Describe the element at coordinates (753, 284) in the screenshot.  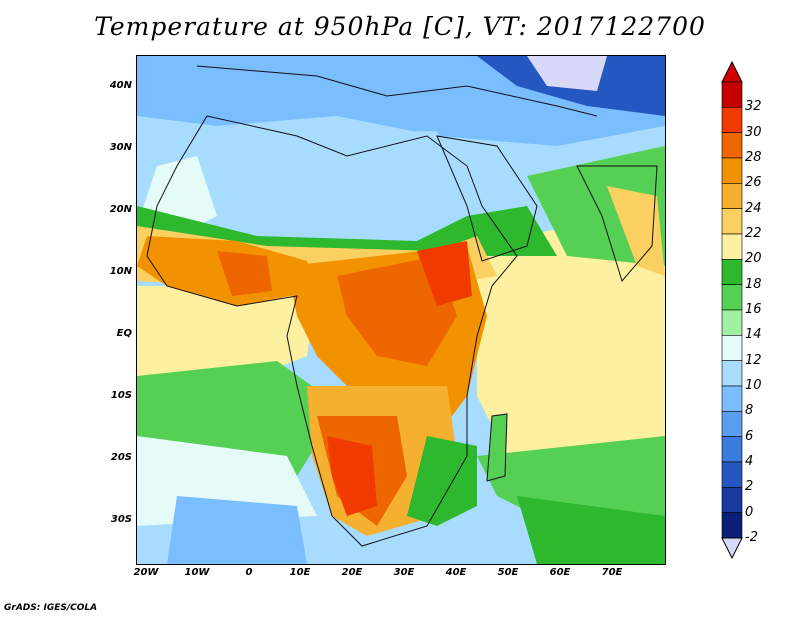
I see `colorbar-tick-label: 18` at that location.